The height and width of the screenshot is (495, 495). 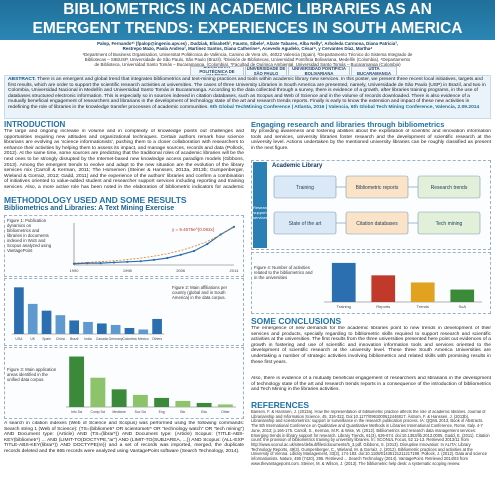 What do you see at coordinates (462, 306) in the screenshot?
I see `fig4-x-tick: SoA` at bounding box center [462, 306].